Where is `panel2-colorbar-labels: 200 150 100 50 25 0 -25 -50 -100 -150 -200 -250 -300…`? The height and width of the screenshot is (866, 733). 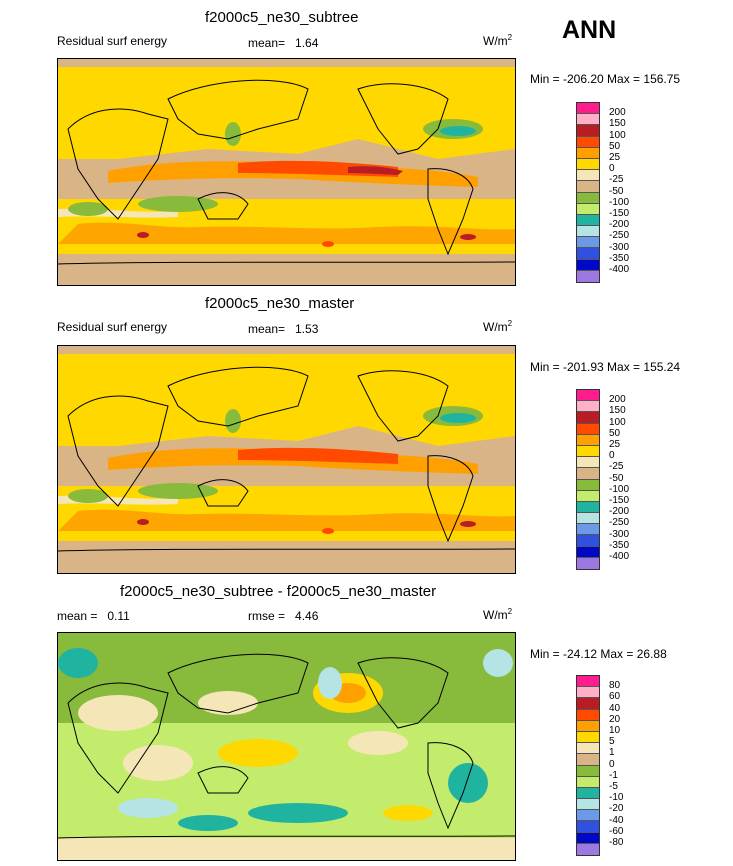 panel2-colorbar-labels: 200 150 100 50 25 0 -25 -50 -100 -150 -200 -250 -300… is located at coordinates (639, 479).